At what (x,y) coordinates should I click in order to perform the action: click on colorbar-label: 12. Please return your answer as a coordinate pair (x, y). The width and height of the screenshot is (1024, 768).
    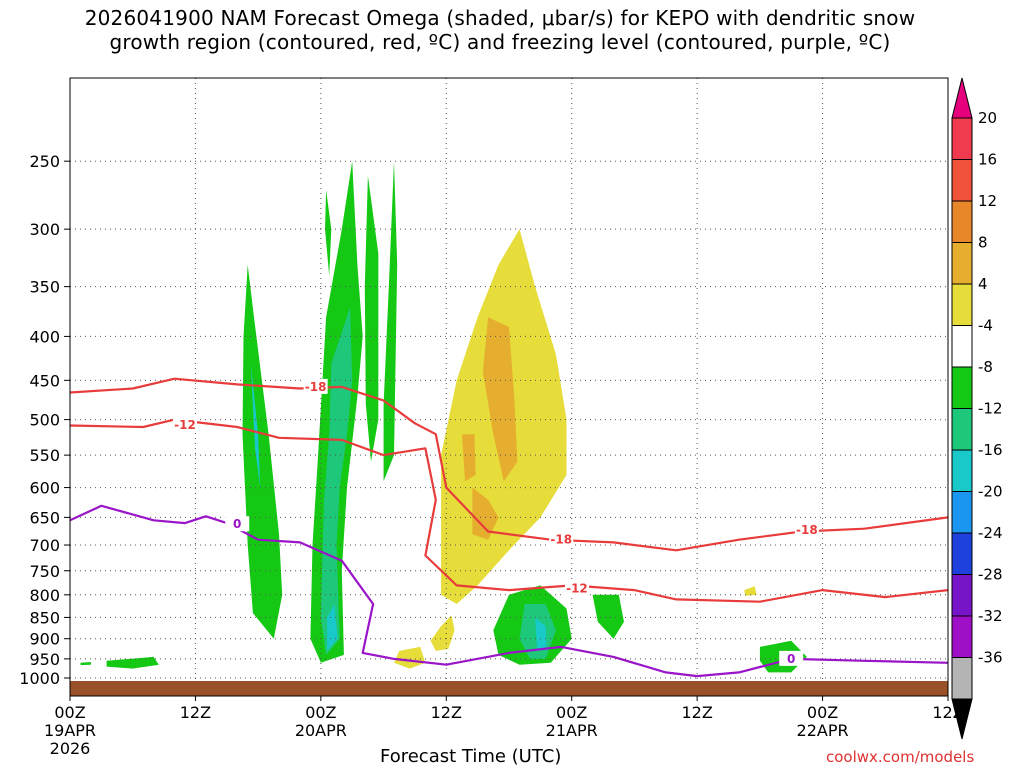
    Looking at the image, I should click on (987, 201).